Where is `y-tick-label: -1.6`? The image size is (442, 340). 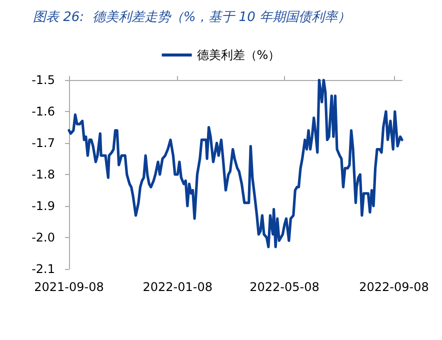
y-tick-label: -1.6 is located at coordinates (43, 111).